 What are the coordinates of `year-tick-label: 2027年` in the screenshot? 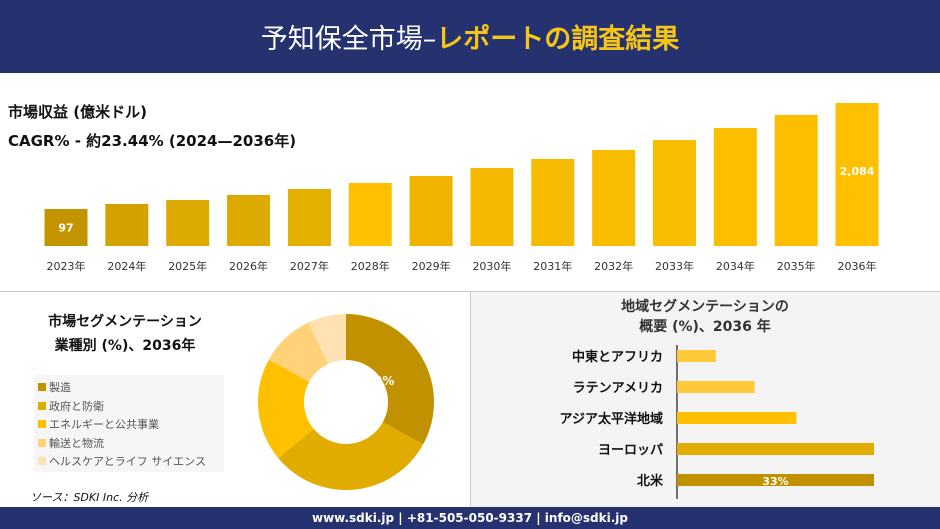 It's located at (309, 266).